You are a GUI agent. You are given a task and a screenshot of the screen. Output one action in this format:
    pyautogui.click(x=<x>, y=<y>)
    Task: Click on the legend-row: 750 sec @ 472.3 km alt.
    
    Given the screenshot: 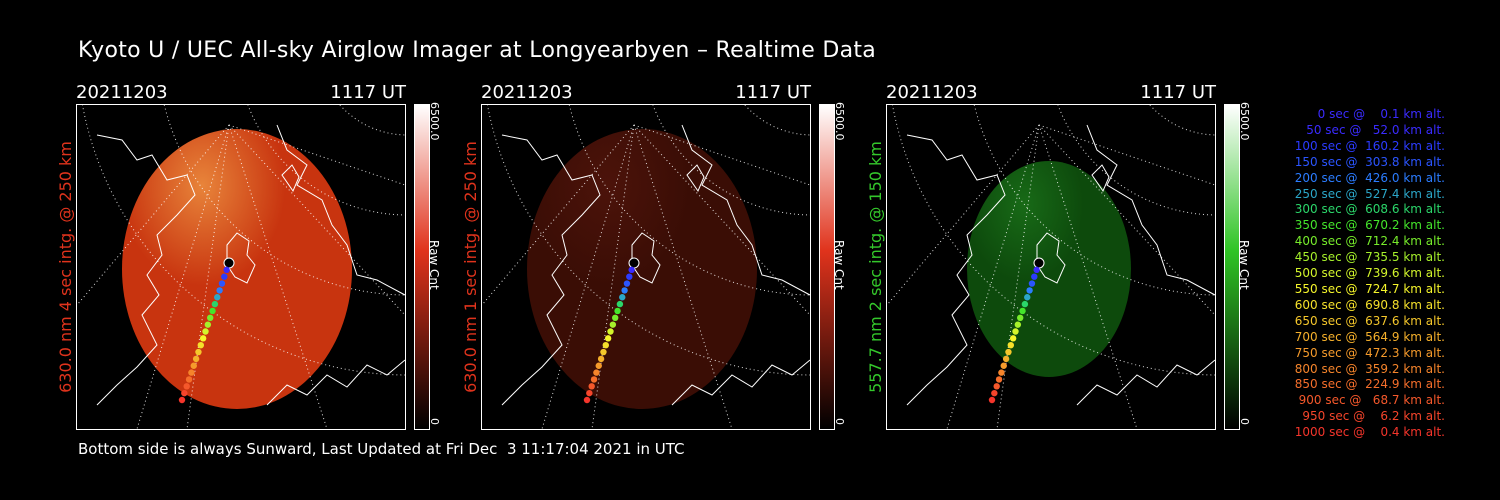 What is the action you would take?
    pyautogui.click(x=1367, y=352)
    